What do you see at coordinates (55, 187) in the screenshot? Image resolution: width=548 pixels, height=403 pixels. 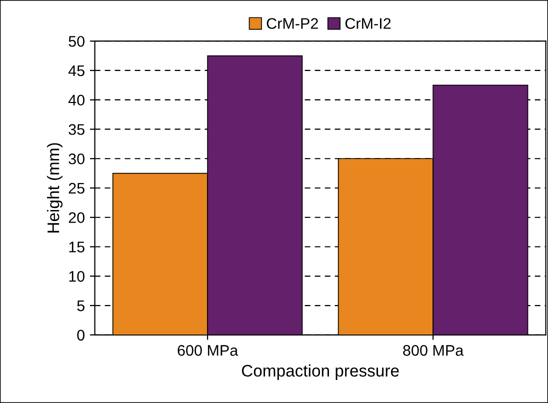 I see `y-axis-title: Height (mm)` at bounding box center [55, 187].